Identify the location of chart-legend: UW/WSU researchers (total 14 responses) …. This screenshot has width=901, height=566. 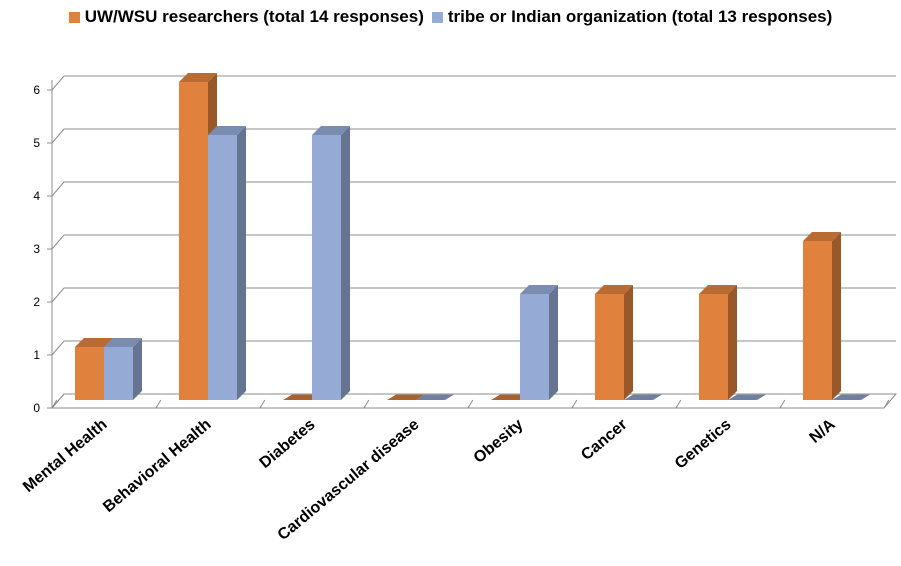
(450, 17).